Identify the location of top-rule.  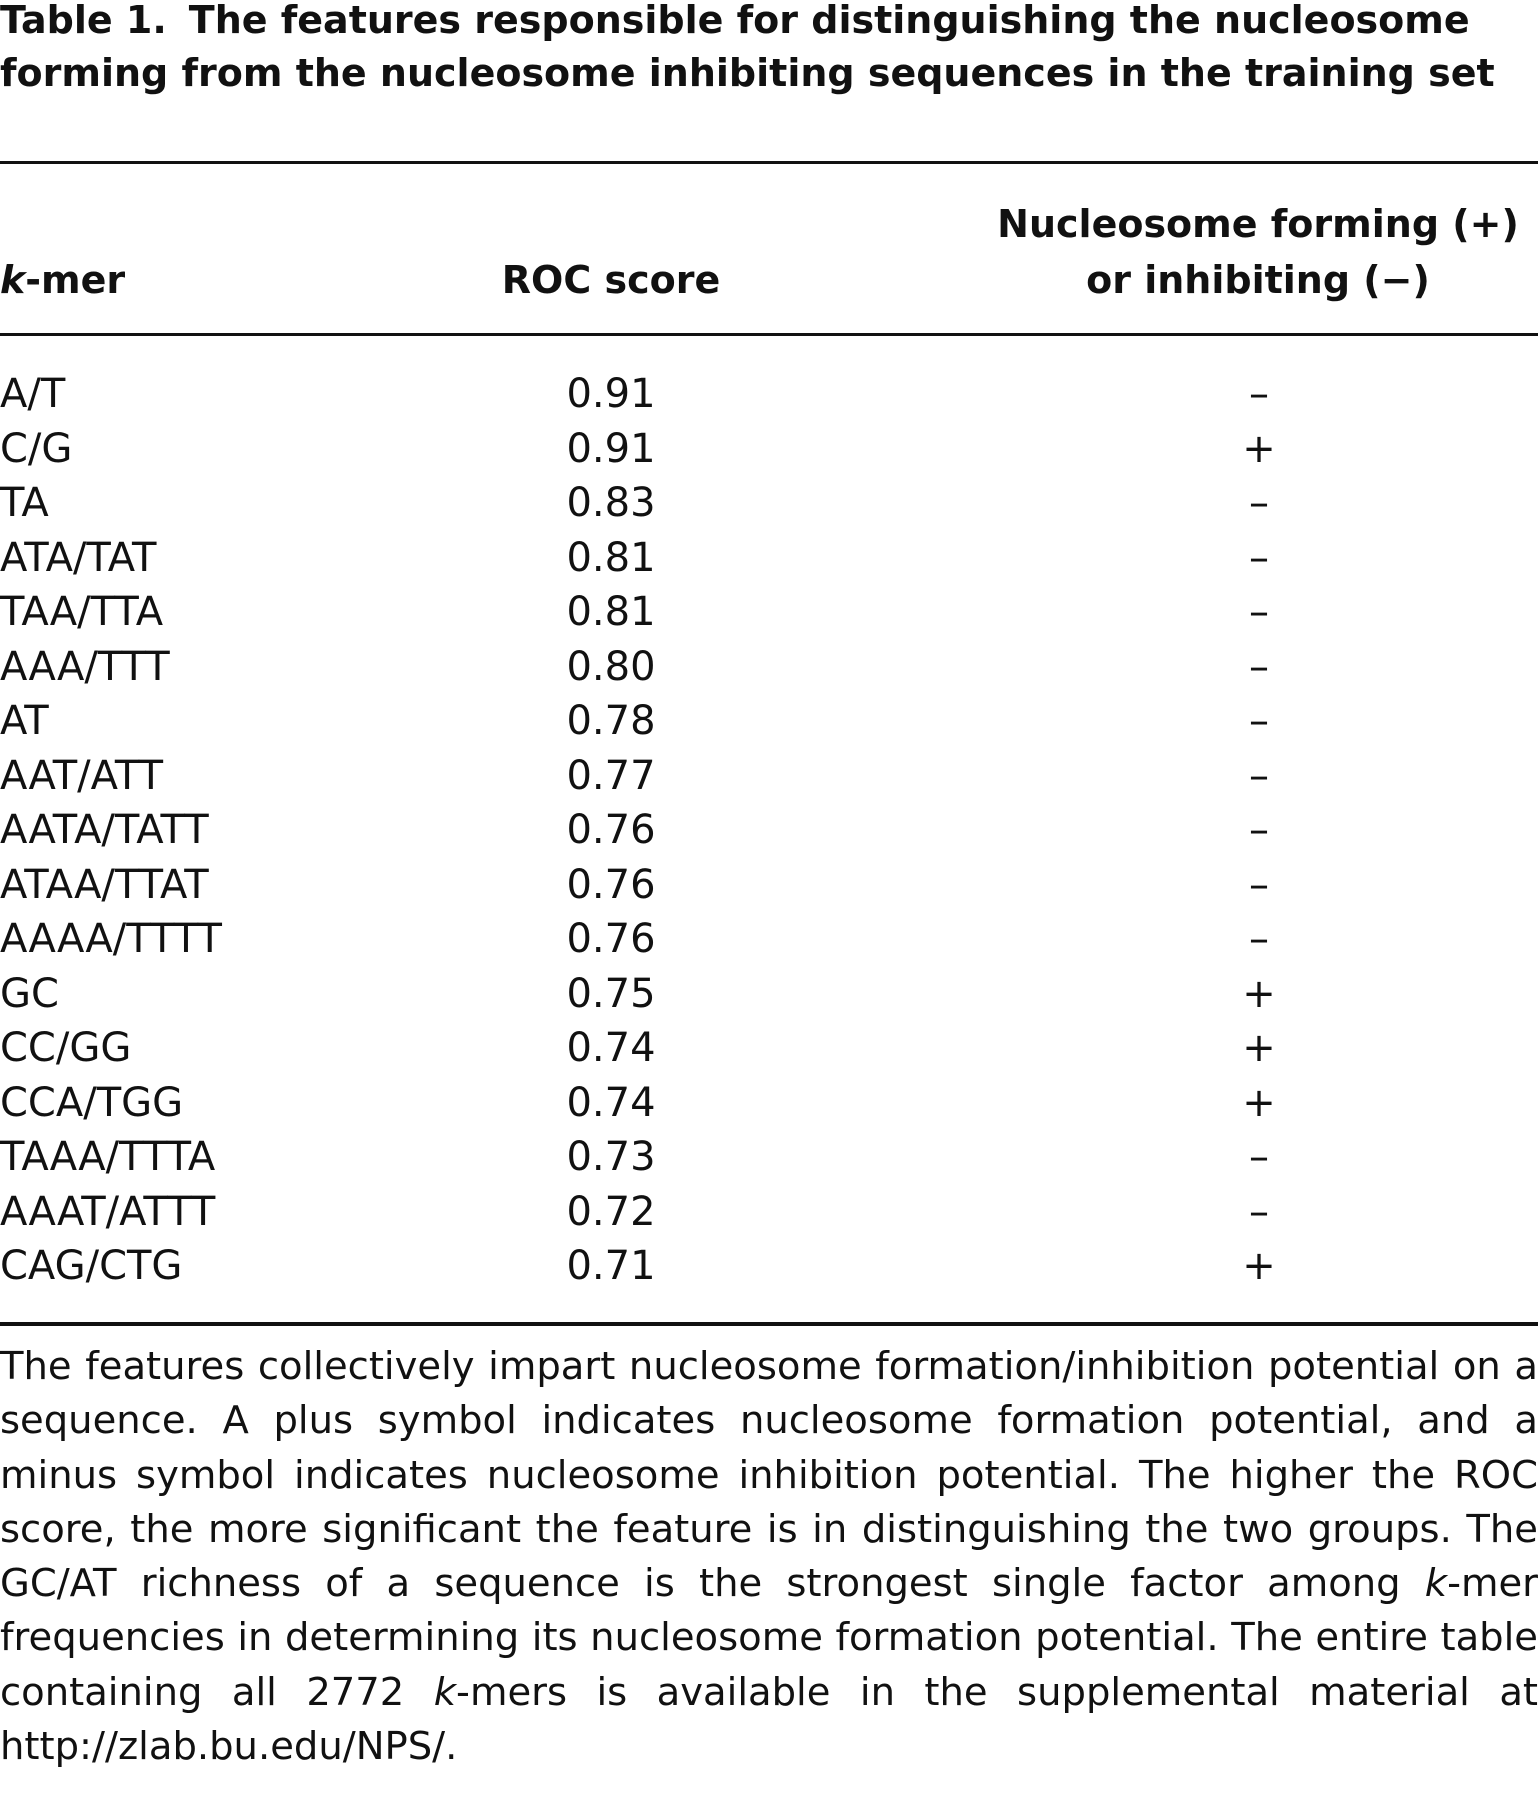
(769, 162).